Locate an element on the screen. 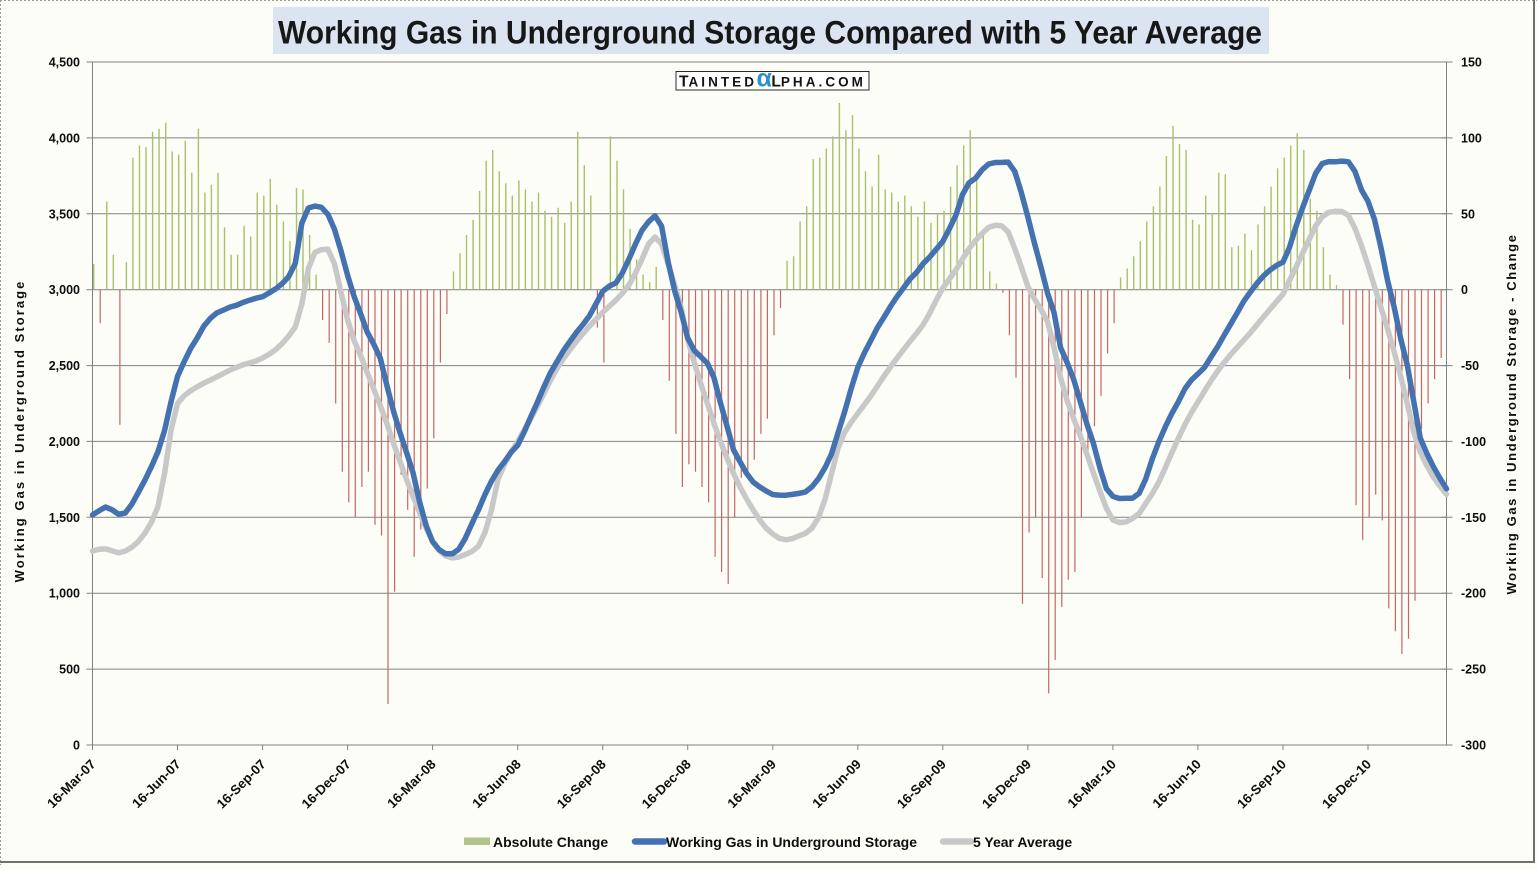  svg-text: 4,500 is located at coordinates (64, 63).